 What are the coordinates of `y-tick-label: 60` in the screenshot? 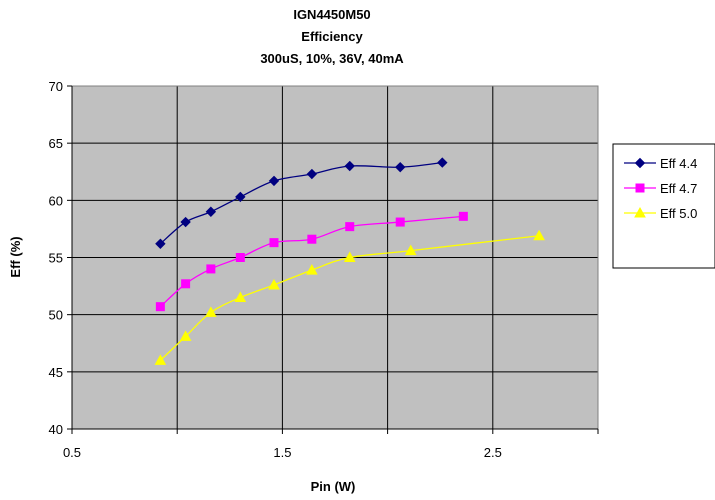 It's located at (56, 200).